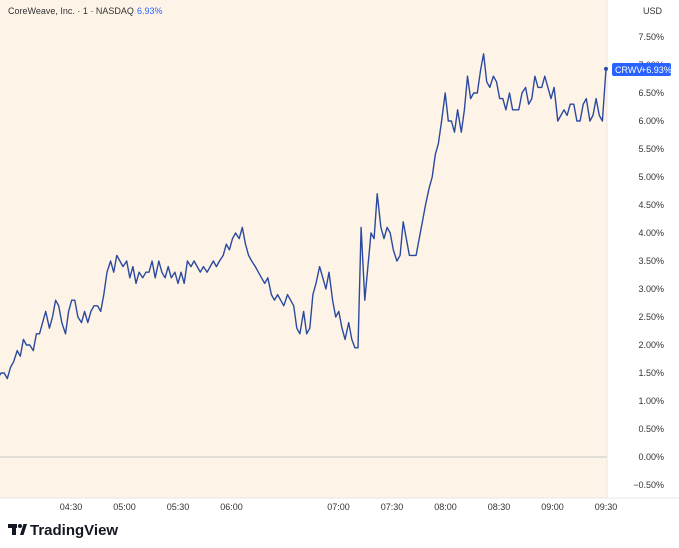 The height and width of the screenshot is (548, 679). Describe the element at coordinates (651, 149) in the screenshot. I see `y-tick-label: 5.50%` at that location.